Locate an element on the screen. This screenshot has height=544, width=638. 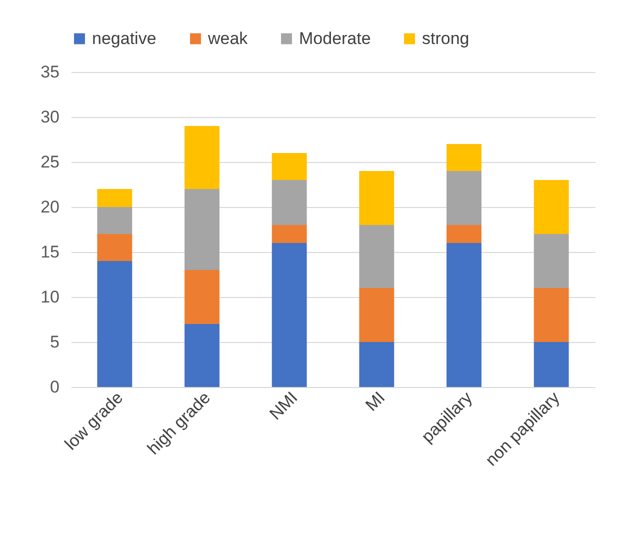
legend-label: negative is located at coordinates (124, 38).